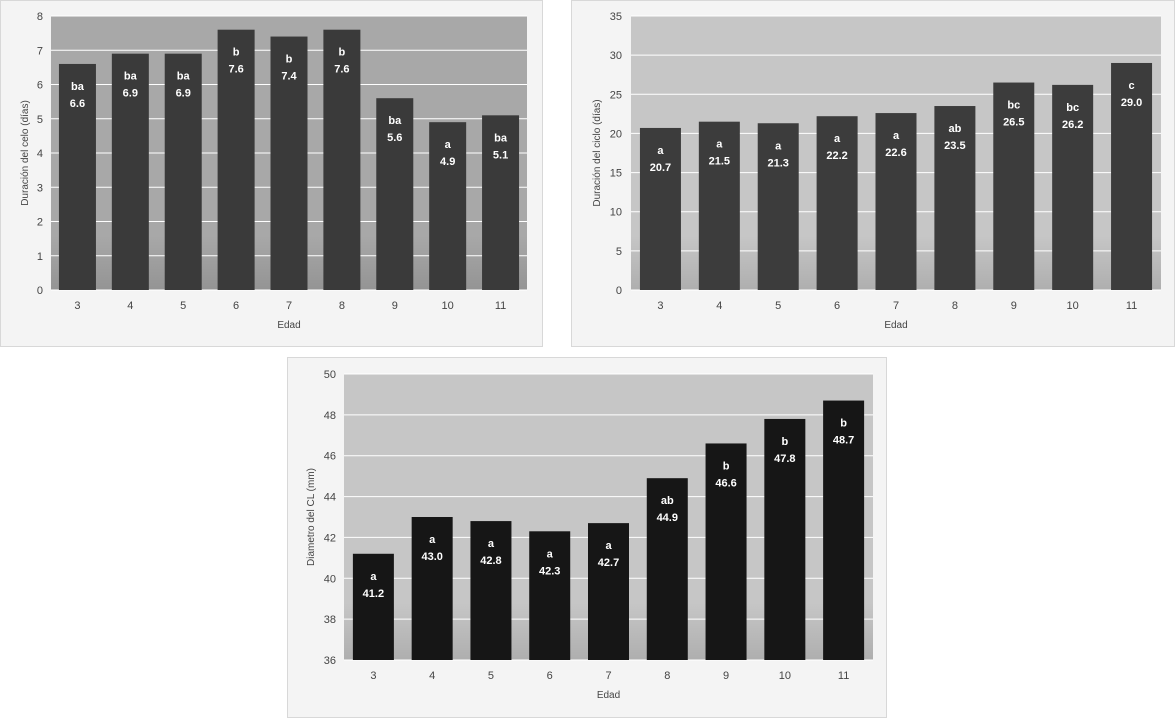 The image size is (1175, 719). I want to click on y-tick-label: 48, so click(330, 416).